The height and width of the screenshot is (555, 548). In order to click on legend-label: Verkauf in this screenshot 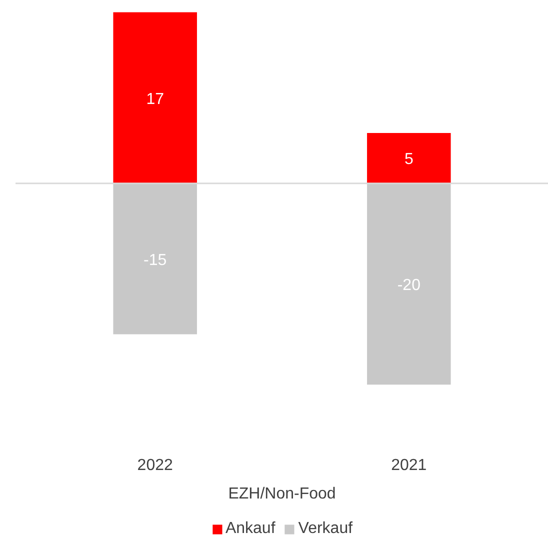, I will do `click(325, 529)`.